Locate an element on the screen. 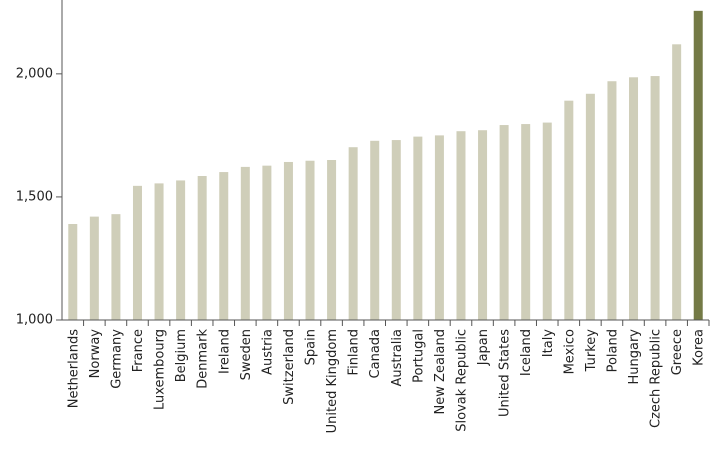 The width and height of the screenshot is (710, 456). bar-belgium is located at coordinates (181, 250).